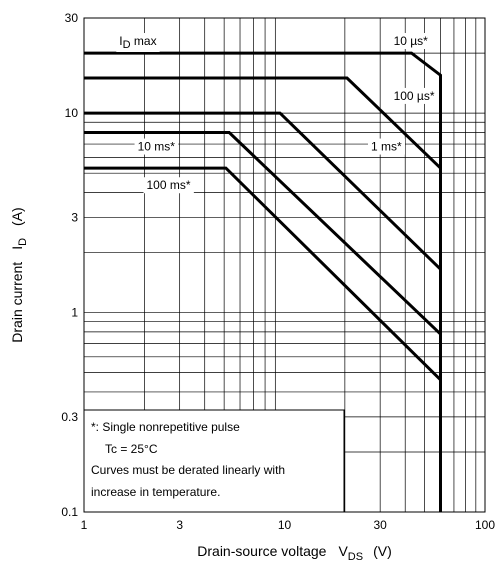  What do you see at coordinates (485, 525) in the screenshot?
I see `x-tick-label: 100` at bounding box center [485, 525].